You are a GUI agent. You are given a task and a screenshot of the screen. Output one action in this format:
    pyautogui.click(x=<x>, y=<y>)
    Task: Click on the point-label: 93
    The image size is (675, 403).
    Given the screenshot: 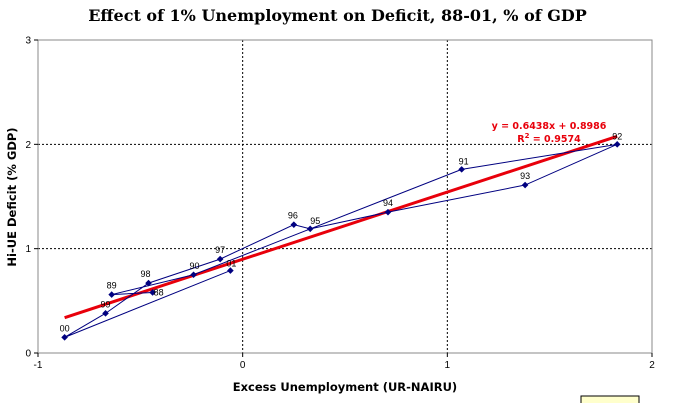 What is the action you would take?
    pyautogui.click(x=525, y=176)
    